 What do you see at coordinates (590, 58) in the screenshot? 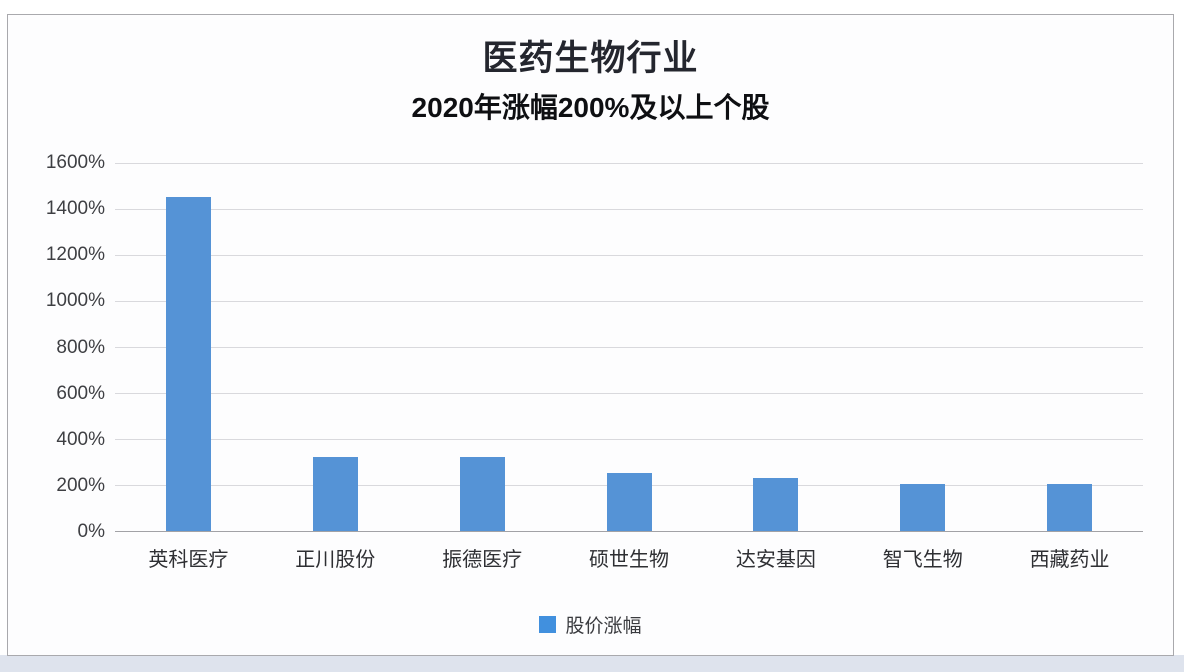
I see `chart-title: 医药生物行业` at bounding box center [590, 58].